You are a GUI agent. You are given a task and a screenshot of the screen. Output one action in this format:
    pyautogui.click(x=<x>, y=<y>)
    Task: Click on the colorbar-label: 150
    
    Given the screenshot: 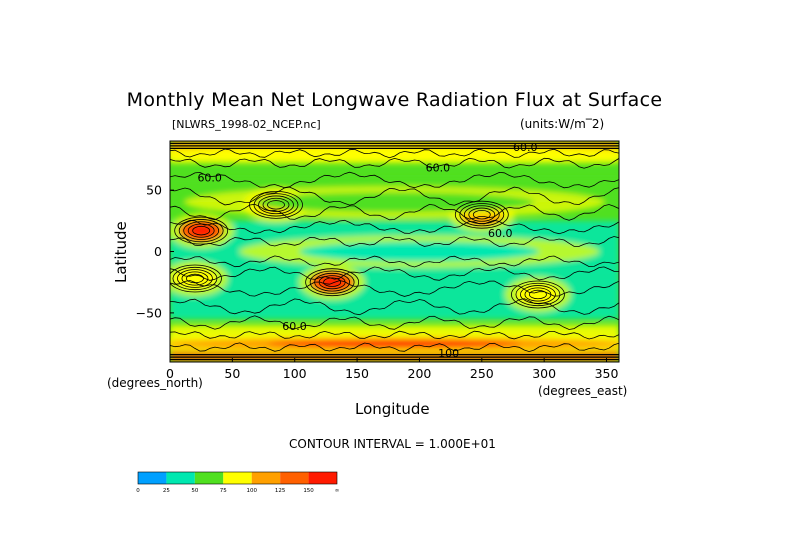 What is the action you would take?
    pyautogui.click(x=308, y=491)
    